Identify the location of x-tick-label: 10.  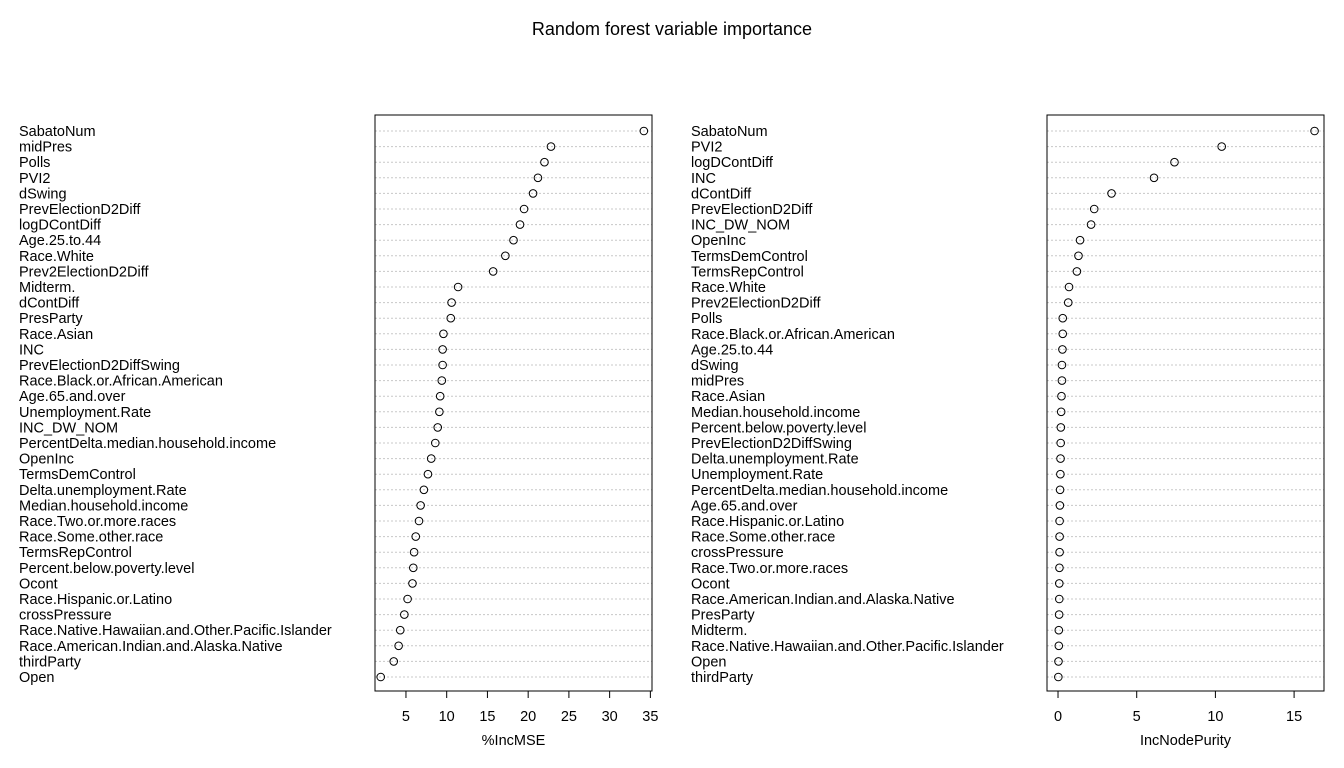
(447, 717).